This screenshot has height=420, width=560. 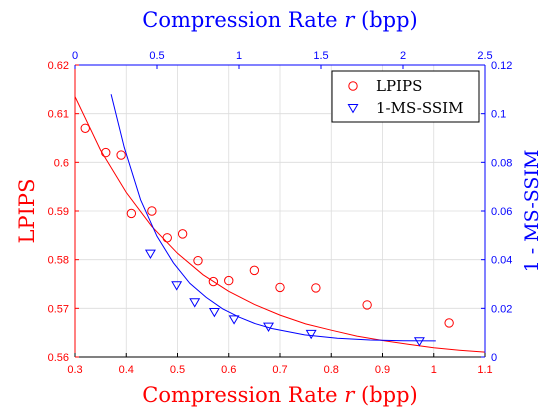 I want to click on legend-msssim-marker, so click(x=353, y=109).